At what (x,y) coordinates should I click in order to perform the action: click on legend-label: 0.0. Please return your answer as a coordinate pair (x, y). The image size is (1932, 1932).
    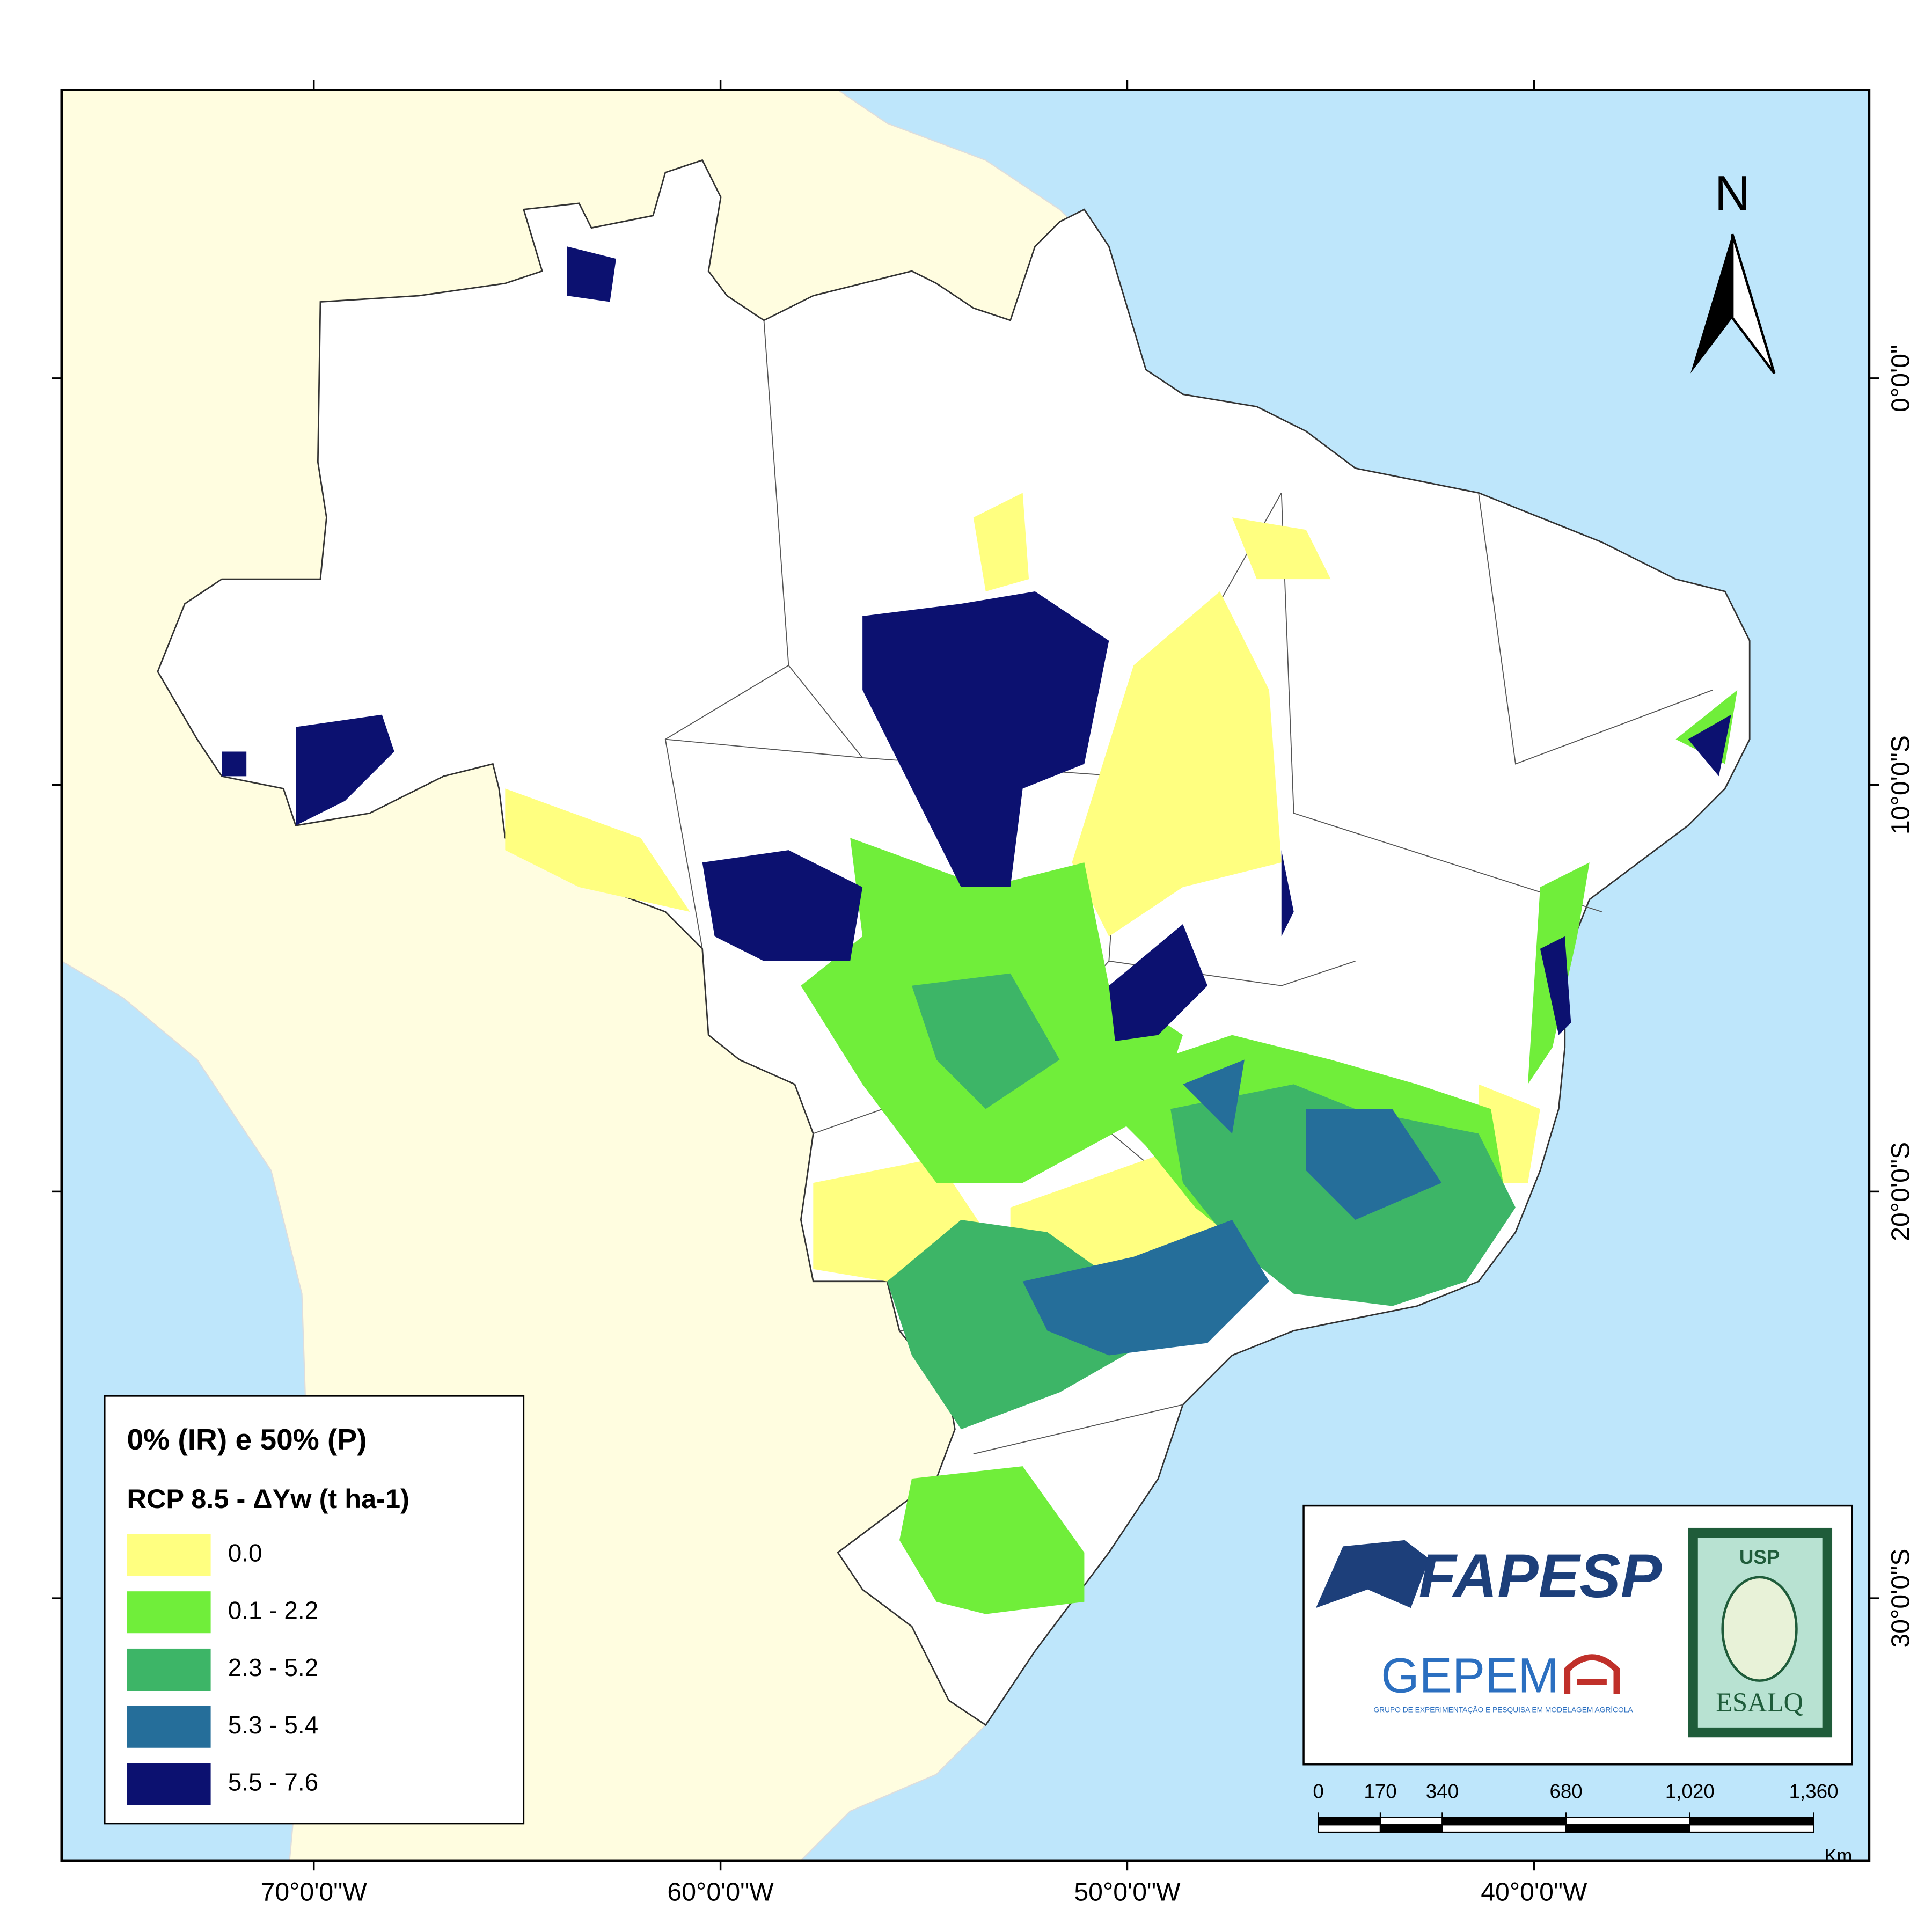
    Looking at the image, I should click on (245, 1553).